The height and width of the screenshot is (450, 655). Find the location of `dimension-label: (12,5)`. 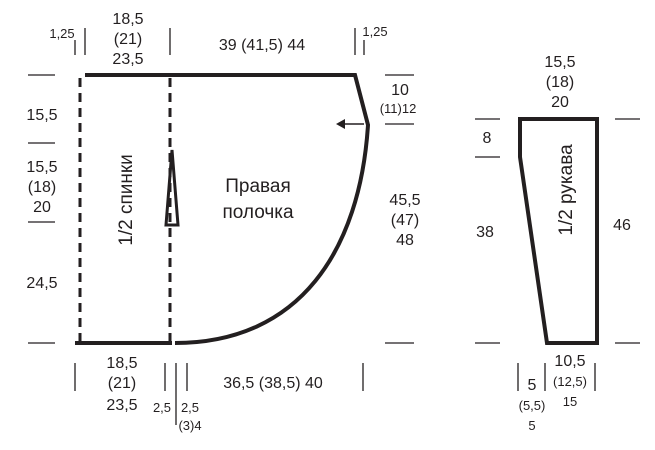

dimension-label: (12,5) is located at coordinates (570, 381).